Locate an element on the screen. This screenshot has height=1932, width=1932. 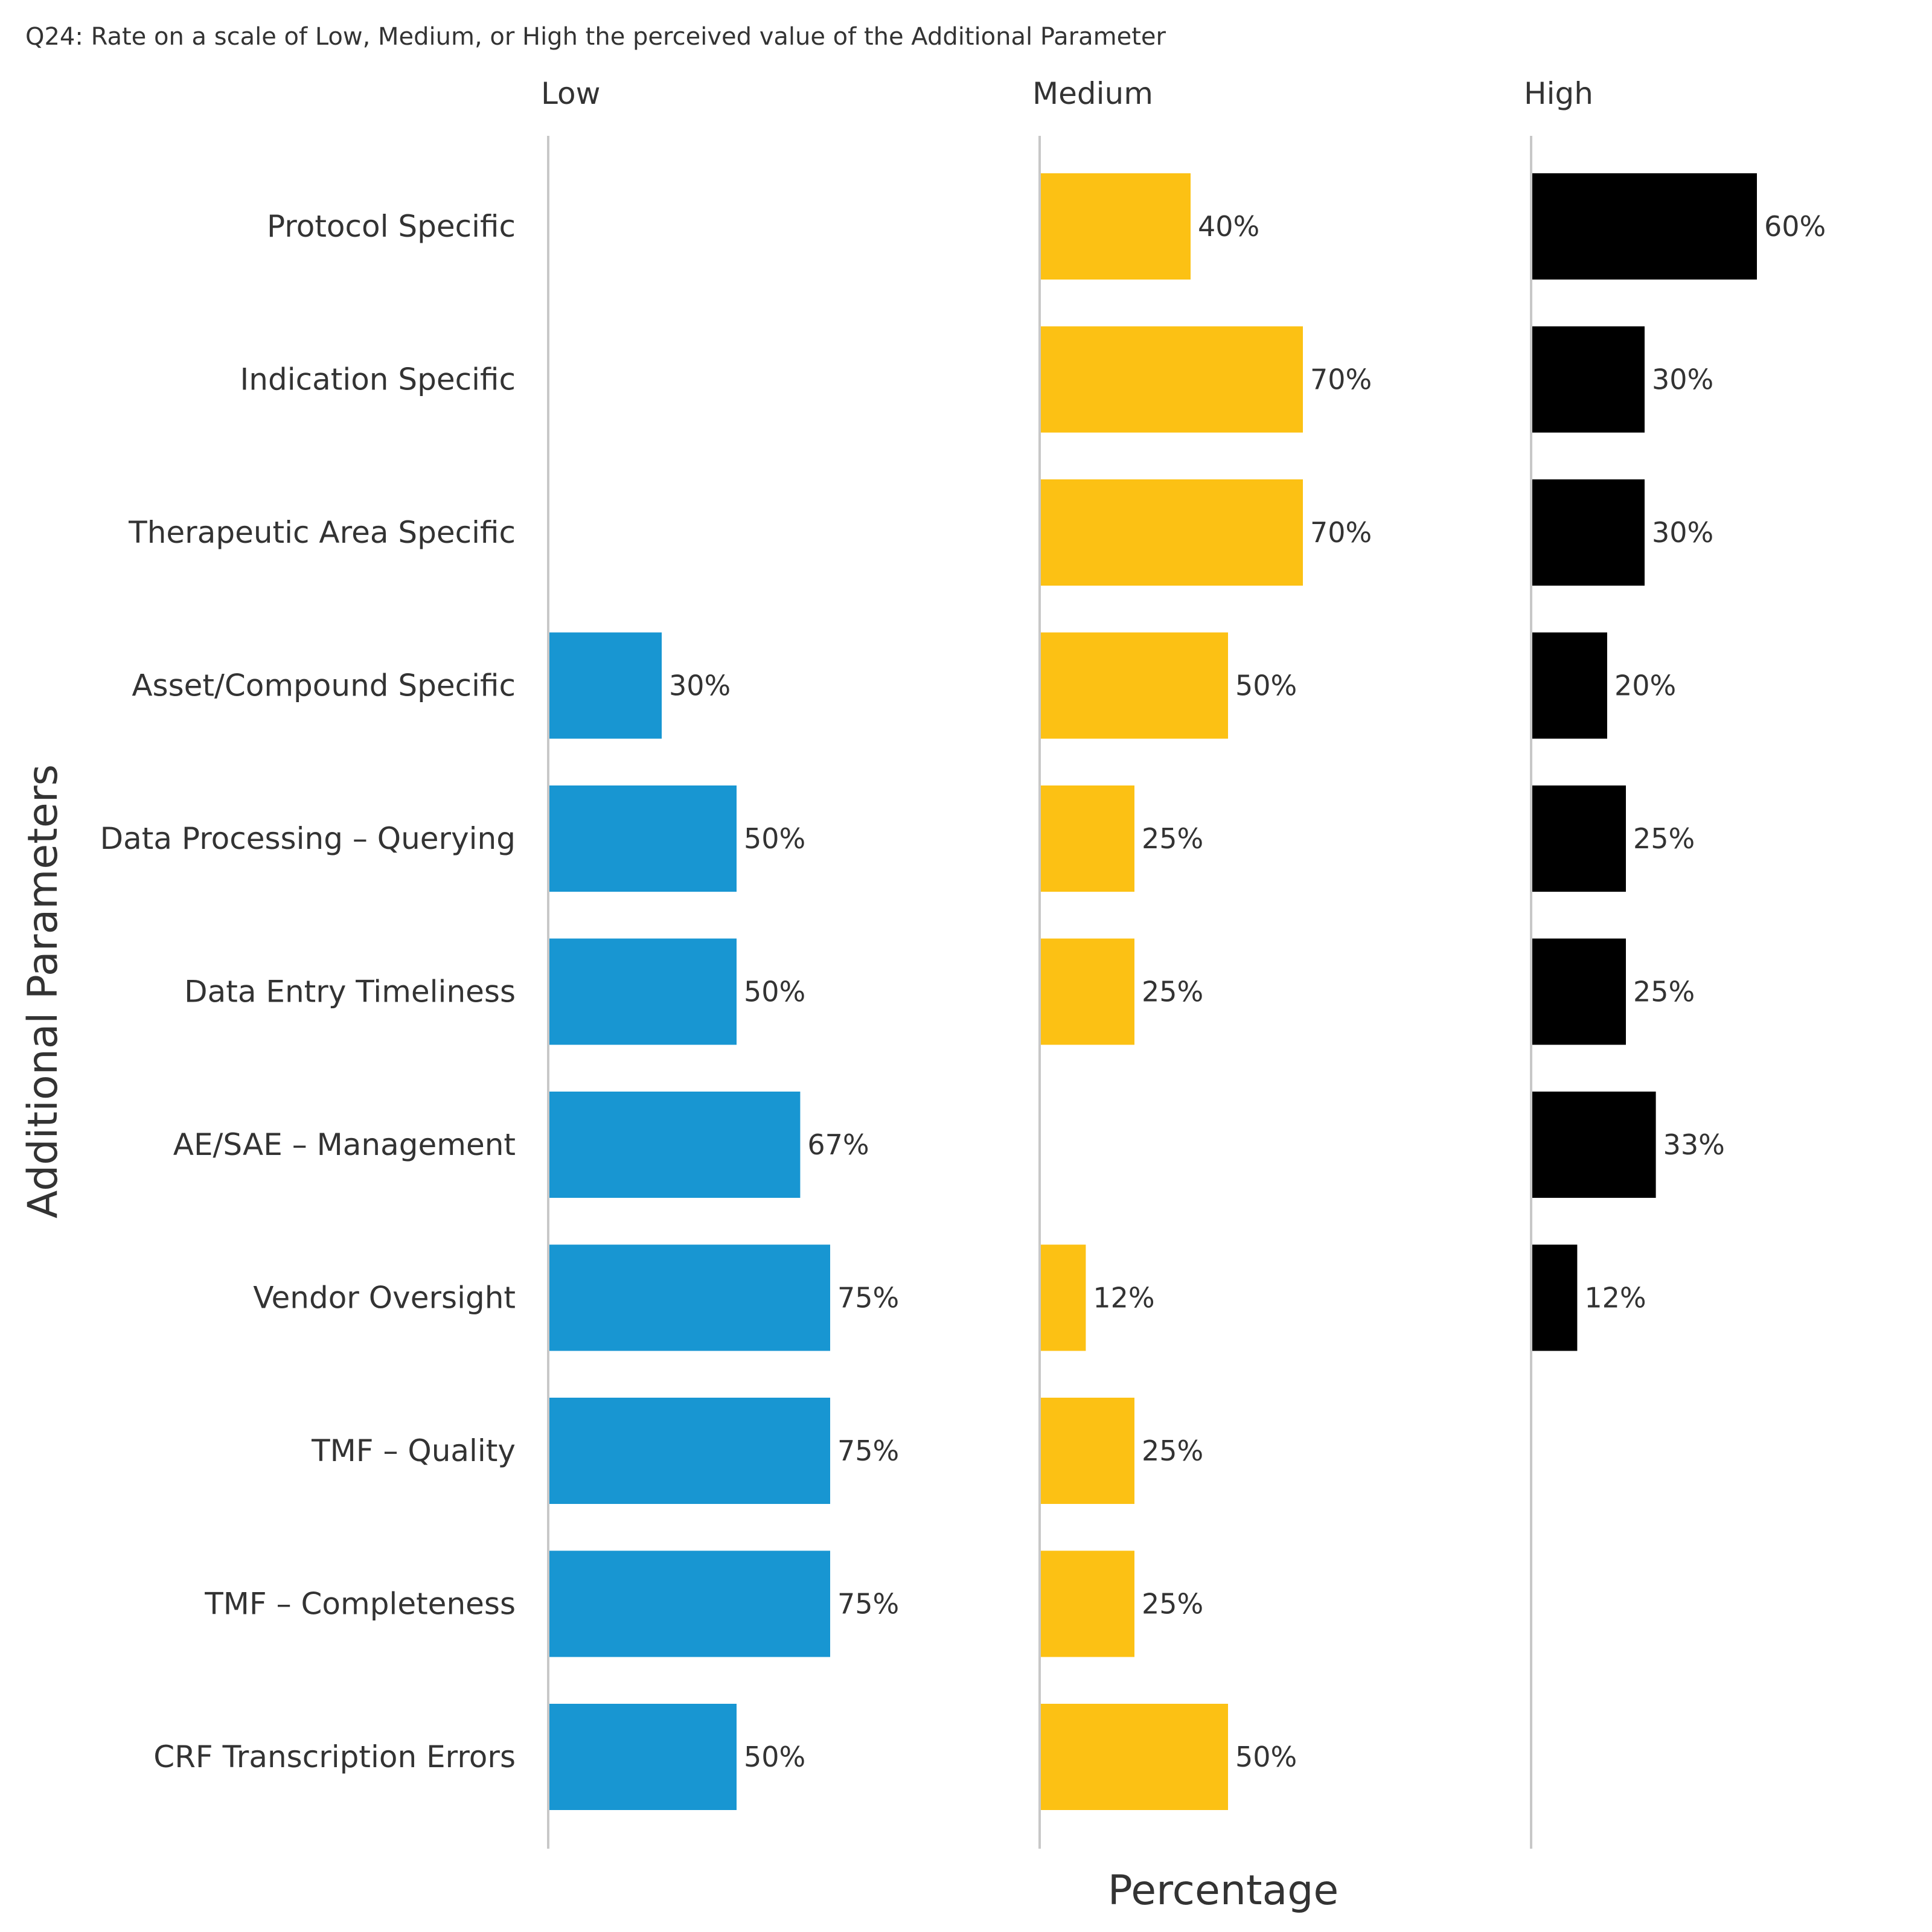
value-label-medium-data-entry-timeliness: 25% is located at coordinates (1172, 992).